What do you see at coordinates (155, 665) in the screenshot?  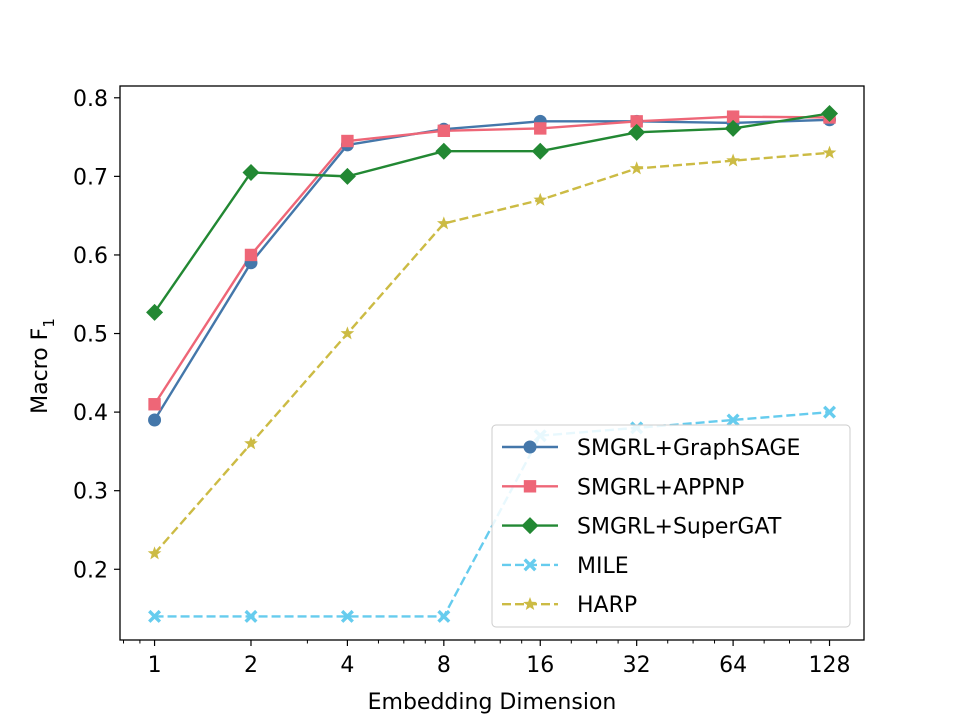 I see `x-tick-label: 1` at bounding box center [155, 665].